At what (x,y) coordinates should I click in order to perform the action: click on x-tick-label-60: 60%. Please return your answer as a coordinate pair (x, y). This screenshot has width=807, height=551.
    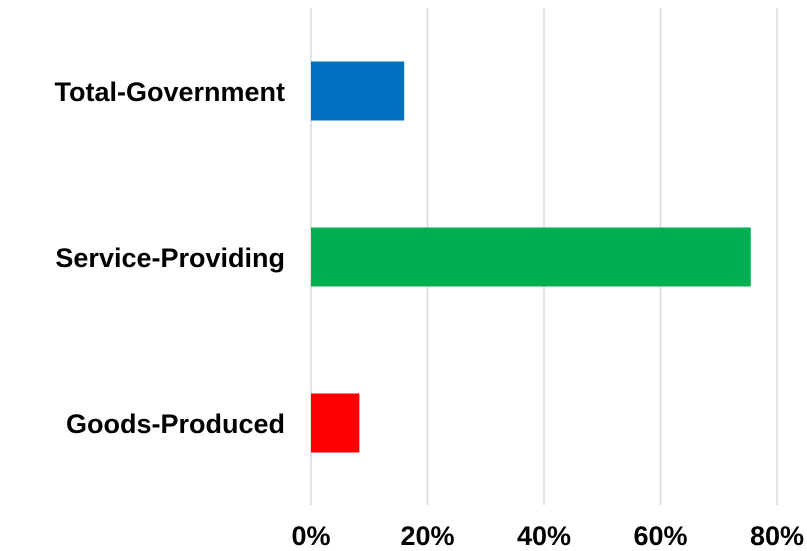
    Looking at the image, I should click on (660, 536).